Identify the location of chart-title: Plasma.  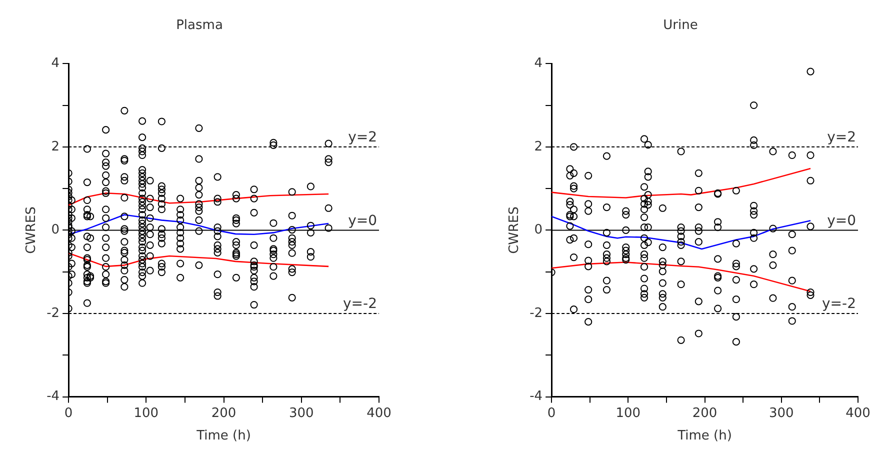
(199, 26).